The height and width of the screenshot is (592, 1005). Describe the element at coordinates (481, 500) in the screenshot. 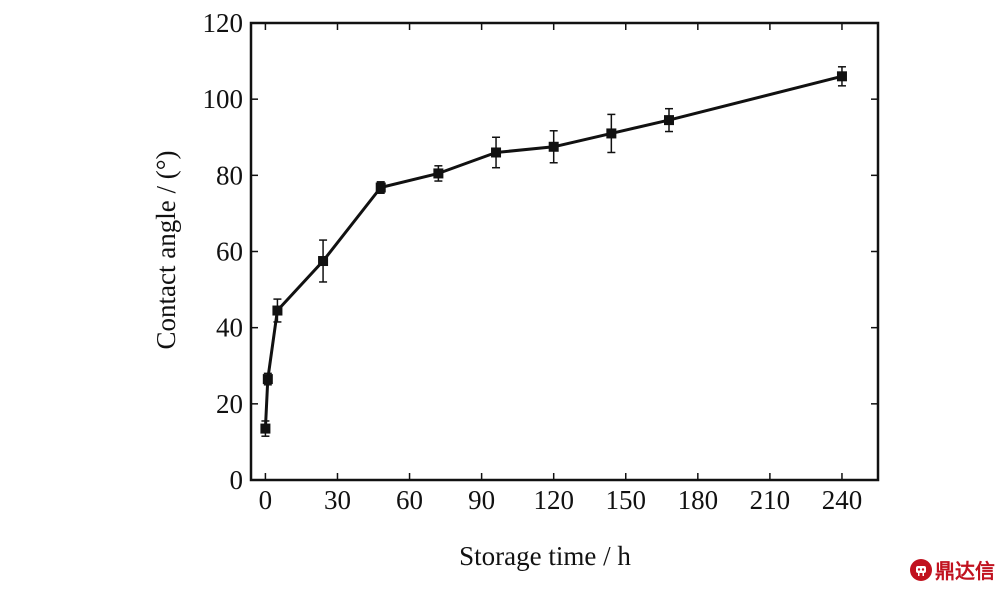

I see `x-tick-label: 90` at that location.